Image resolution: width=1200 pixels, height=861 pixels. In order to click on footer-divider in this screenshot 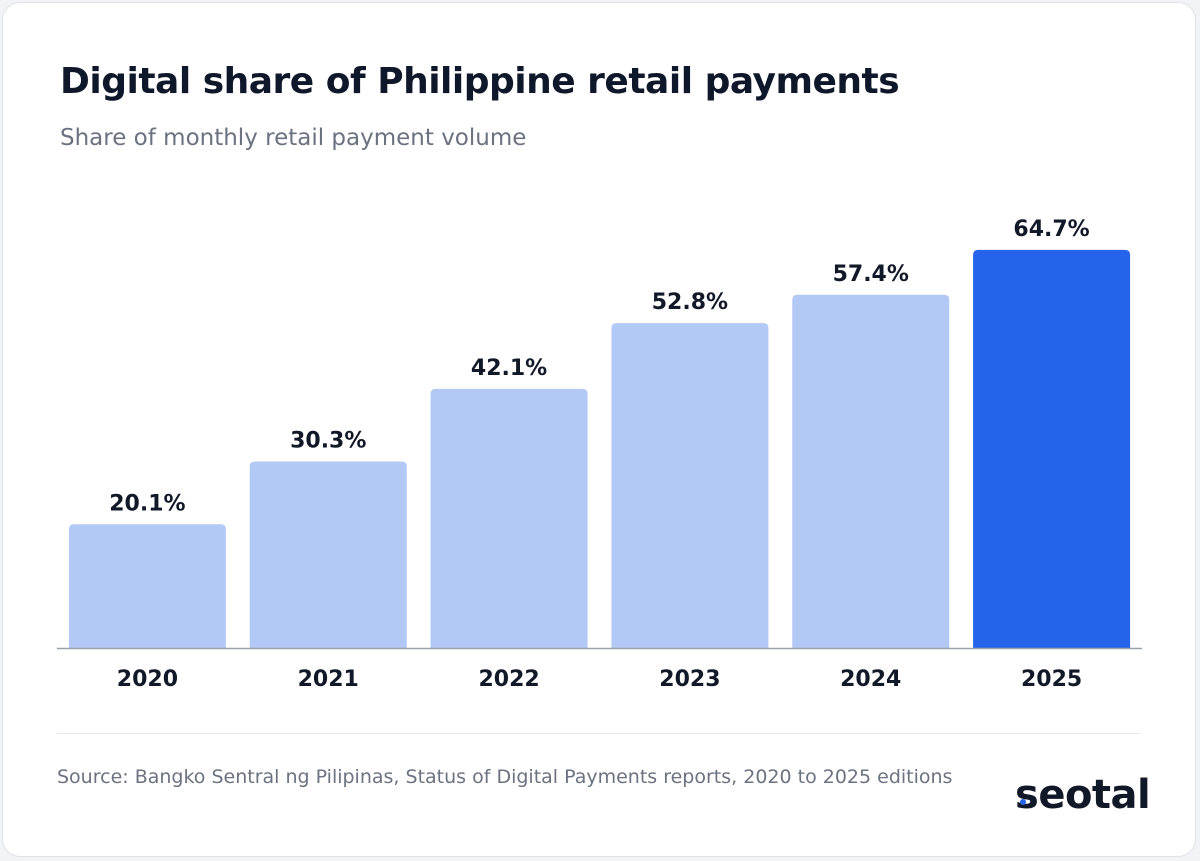, I will do `click(598, 733)`.